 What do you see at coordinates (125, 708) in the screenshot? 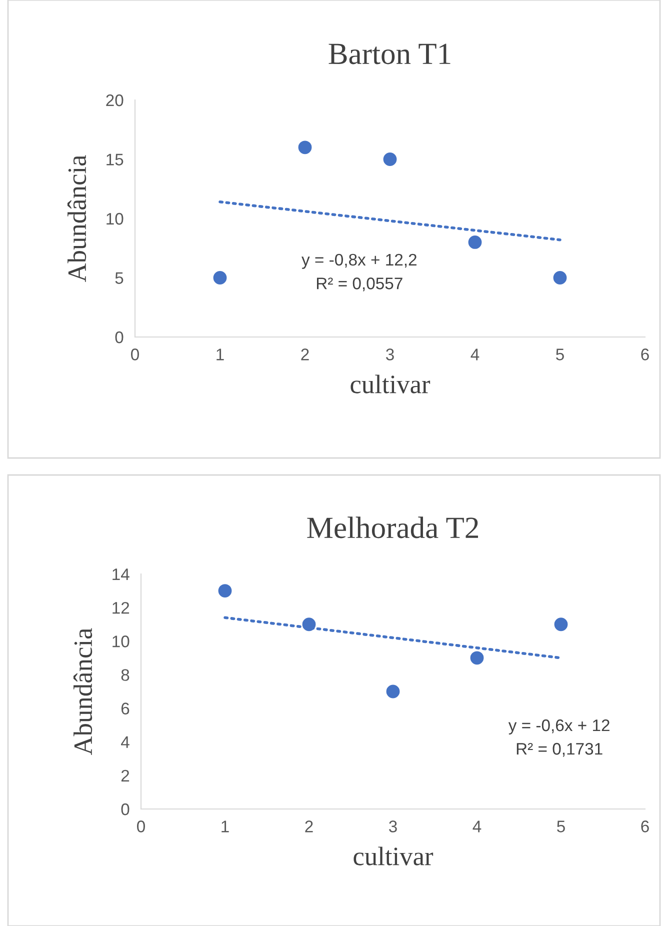
I see `y-tick-label: 6` at bounding box center [125, 708].